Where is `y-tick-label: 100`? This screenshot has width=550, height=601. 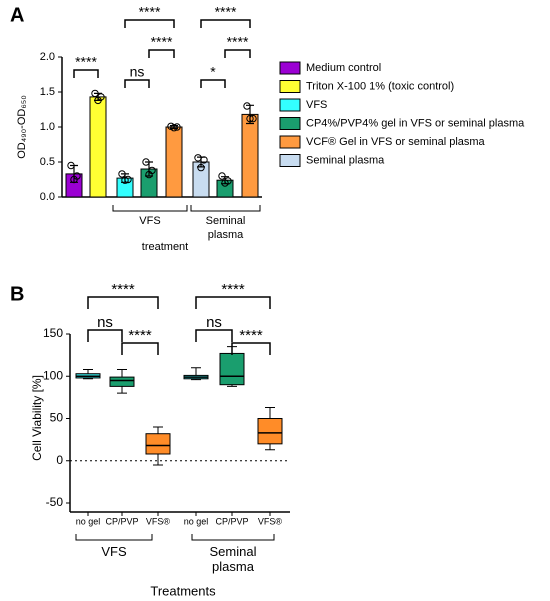 y-tick-label: 100 is located at coordinates (53, 375).